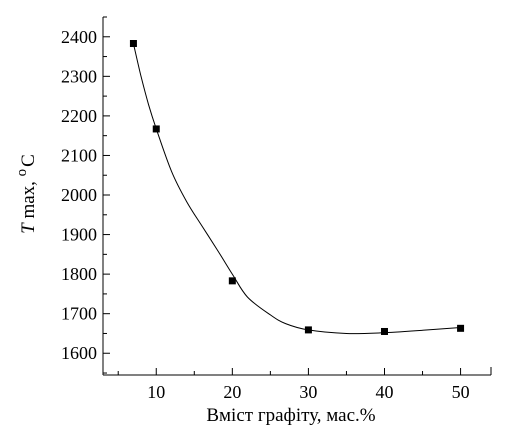 This screenshot has height=431, width=509. Describe the element at coordinates (79, 235) in the screenshot. I see `y-tick-label: 1900` at that location.